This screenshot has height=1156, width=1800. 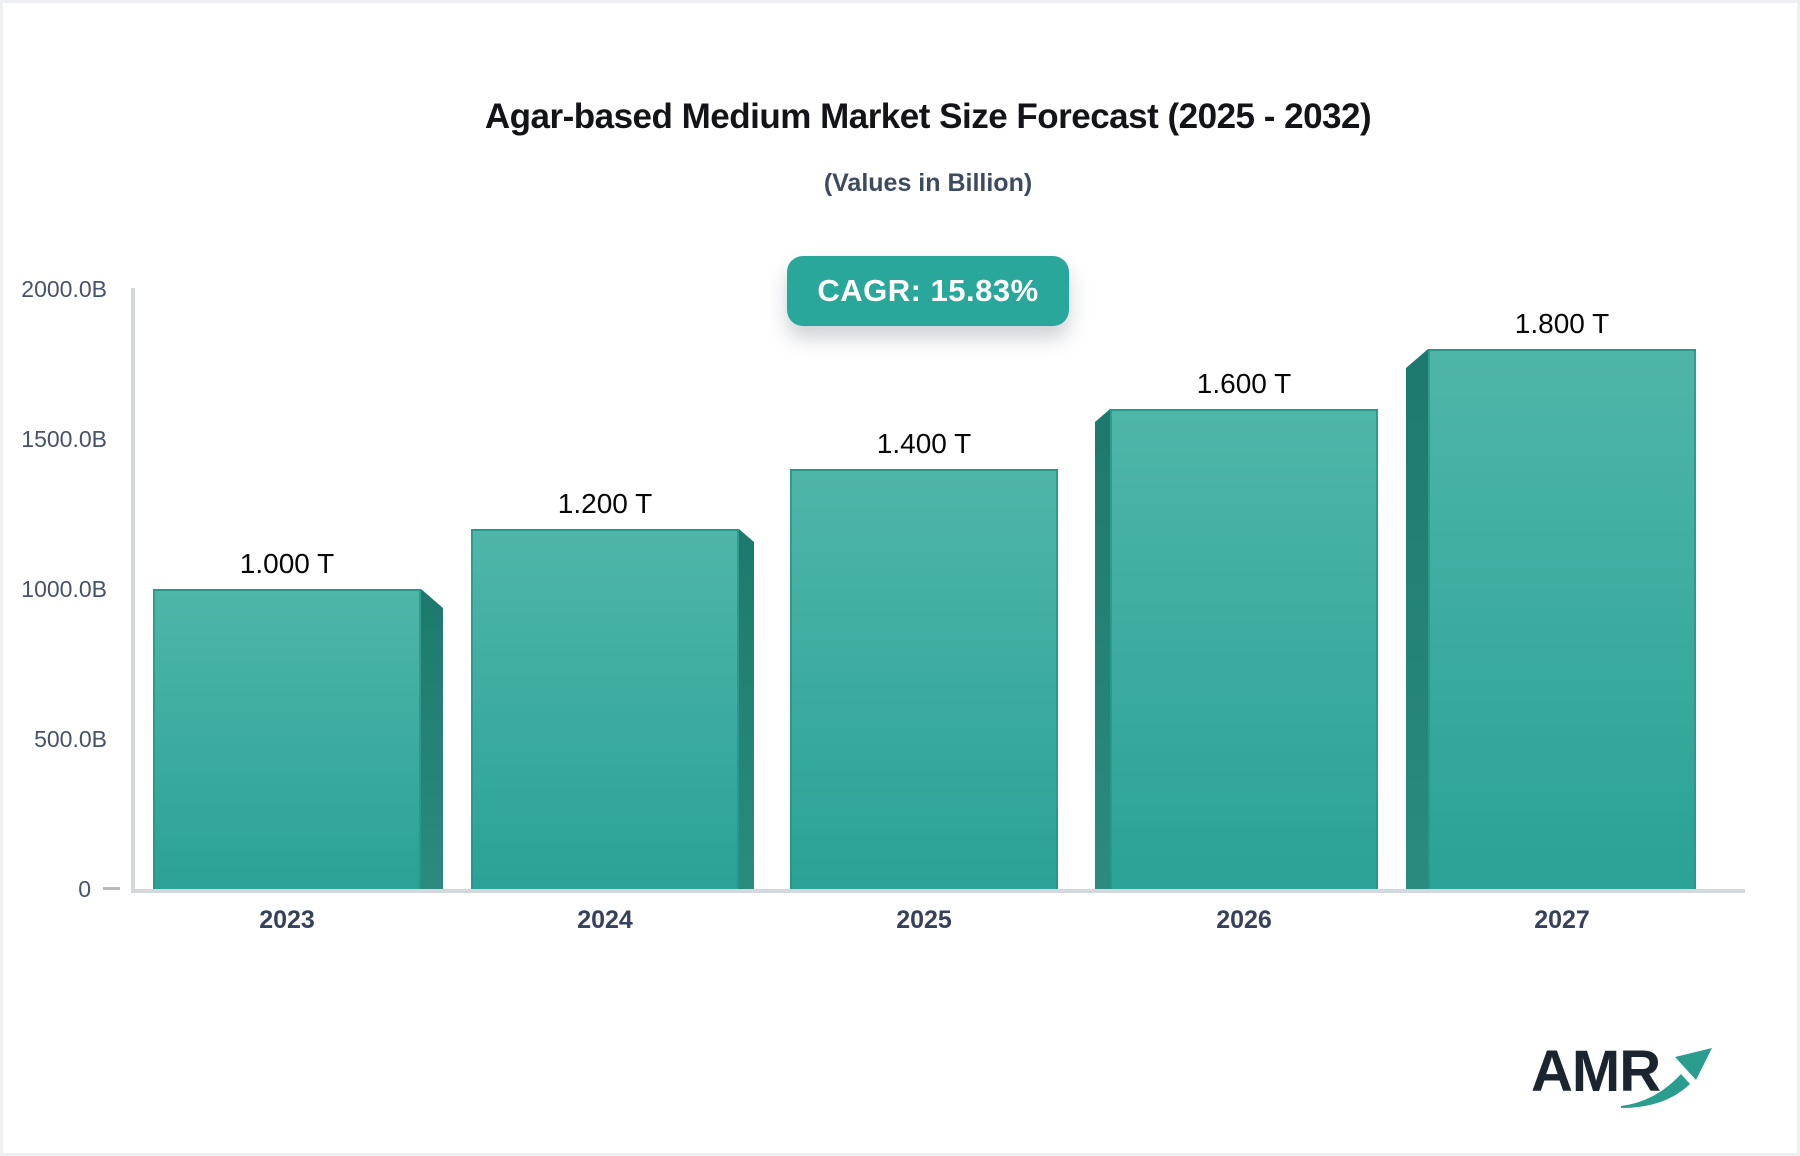 What do you see at coordinates (1562, 323) in the screenshot?
I see `bar-value-label: 1.800 T` at bounding box center [1562, 323].